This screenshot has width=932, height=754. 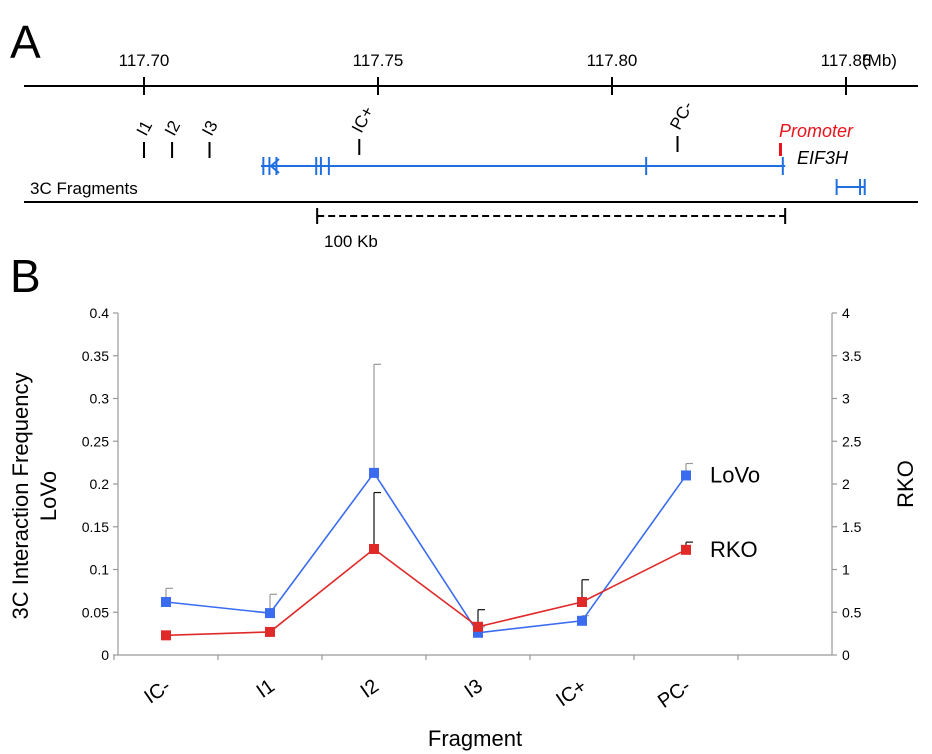 I want to click on gene-strand-arrow-icon, so click(x=274, y=166).